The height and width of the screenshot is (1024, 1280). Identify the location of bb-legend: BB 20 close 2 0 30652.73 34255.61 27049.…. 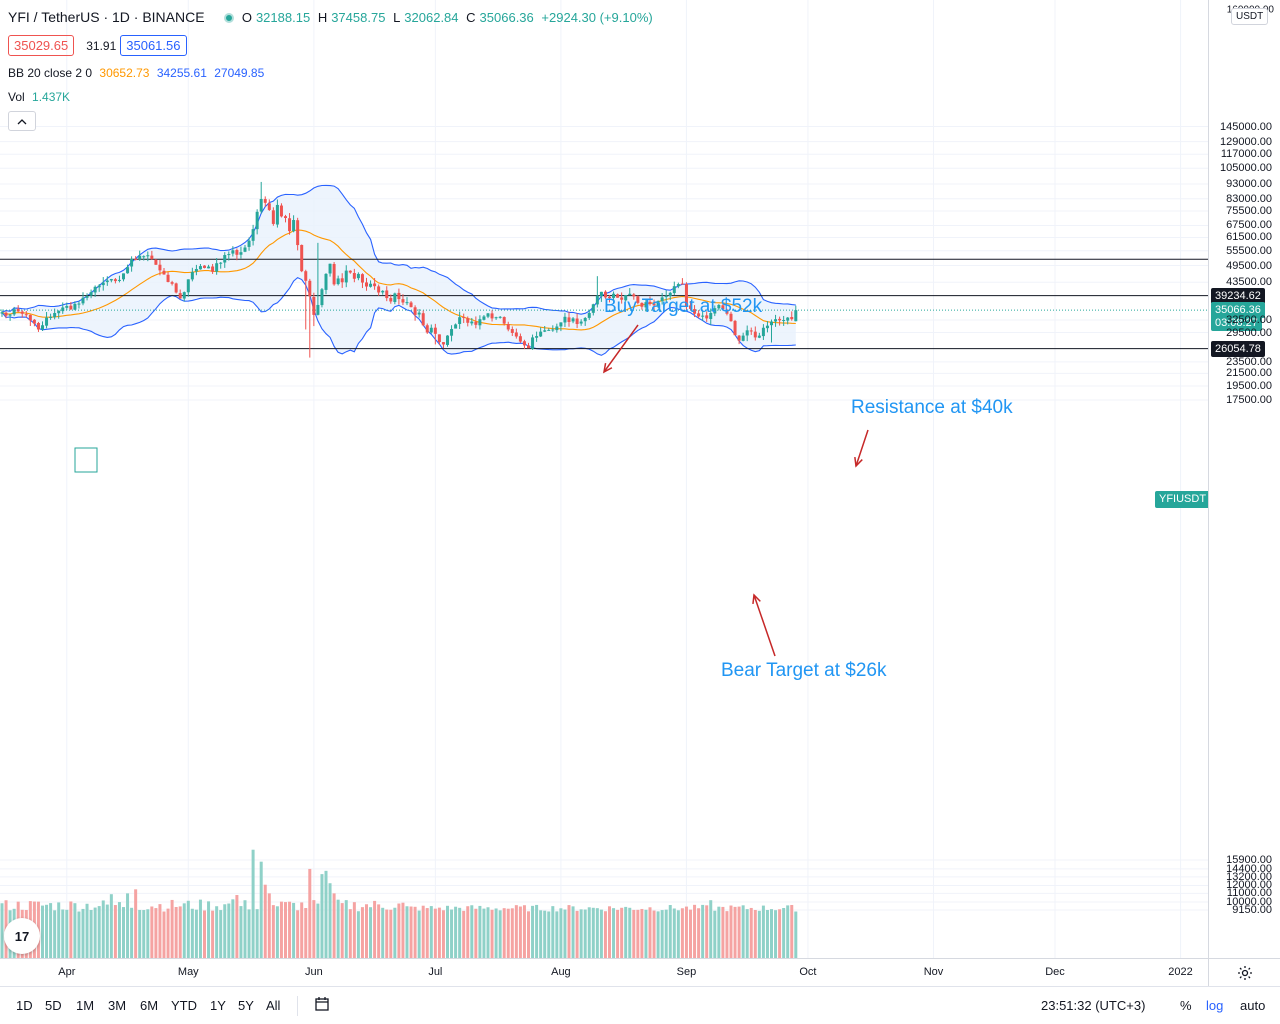
(138, 73).